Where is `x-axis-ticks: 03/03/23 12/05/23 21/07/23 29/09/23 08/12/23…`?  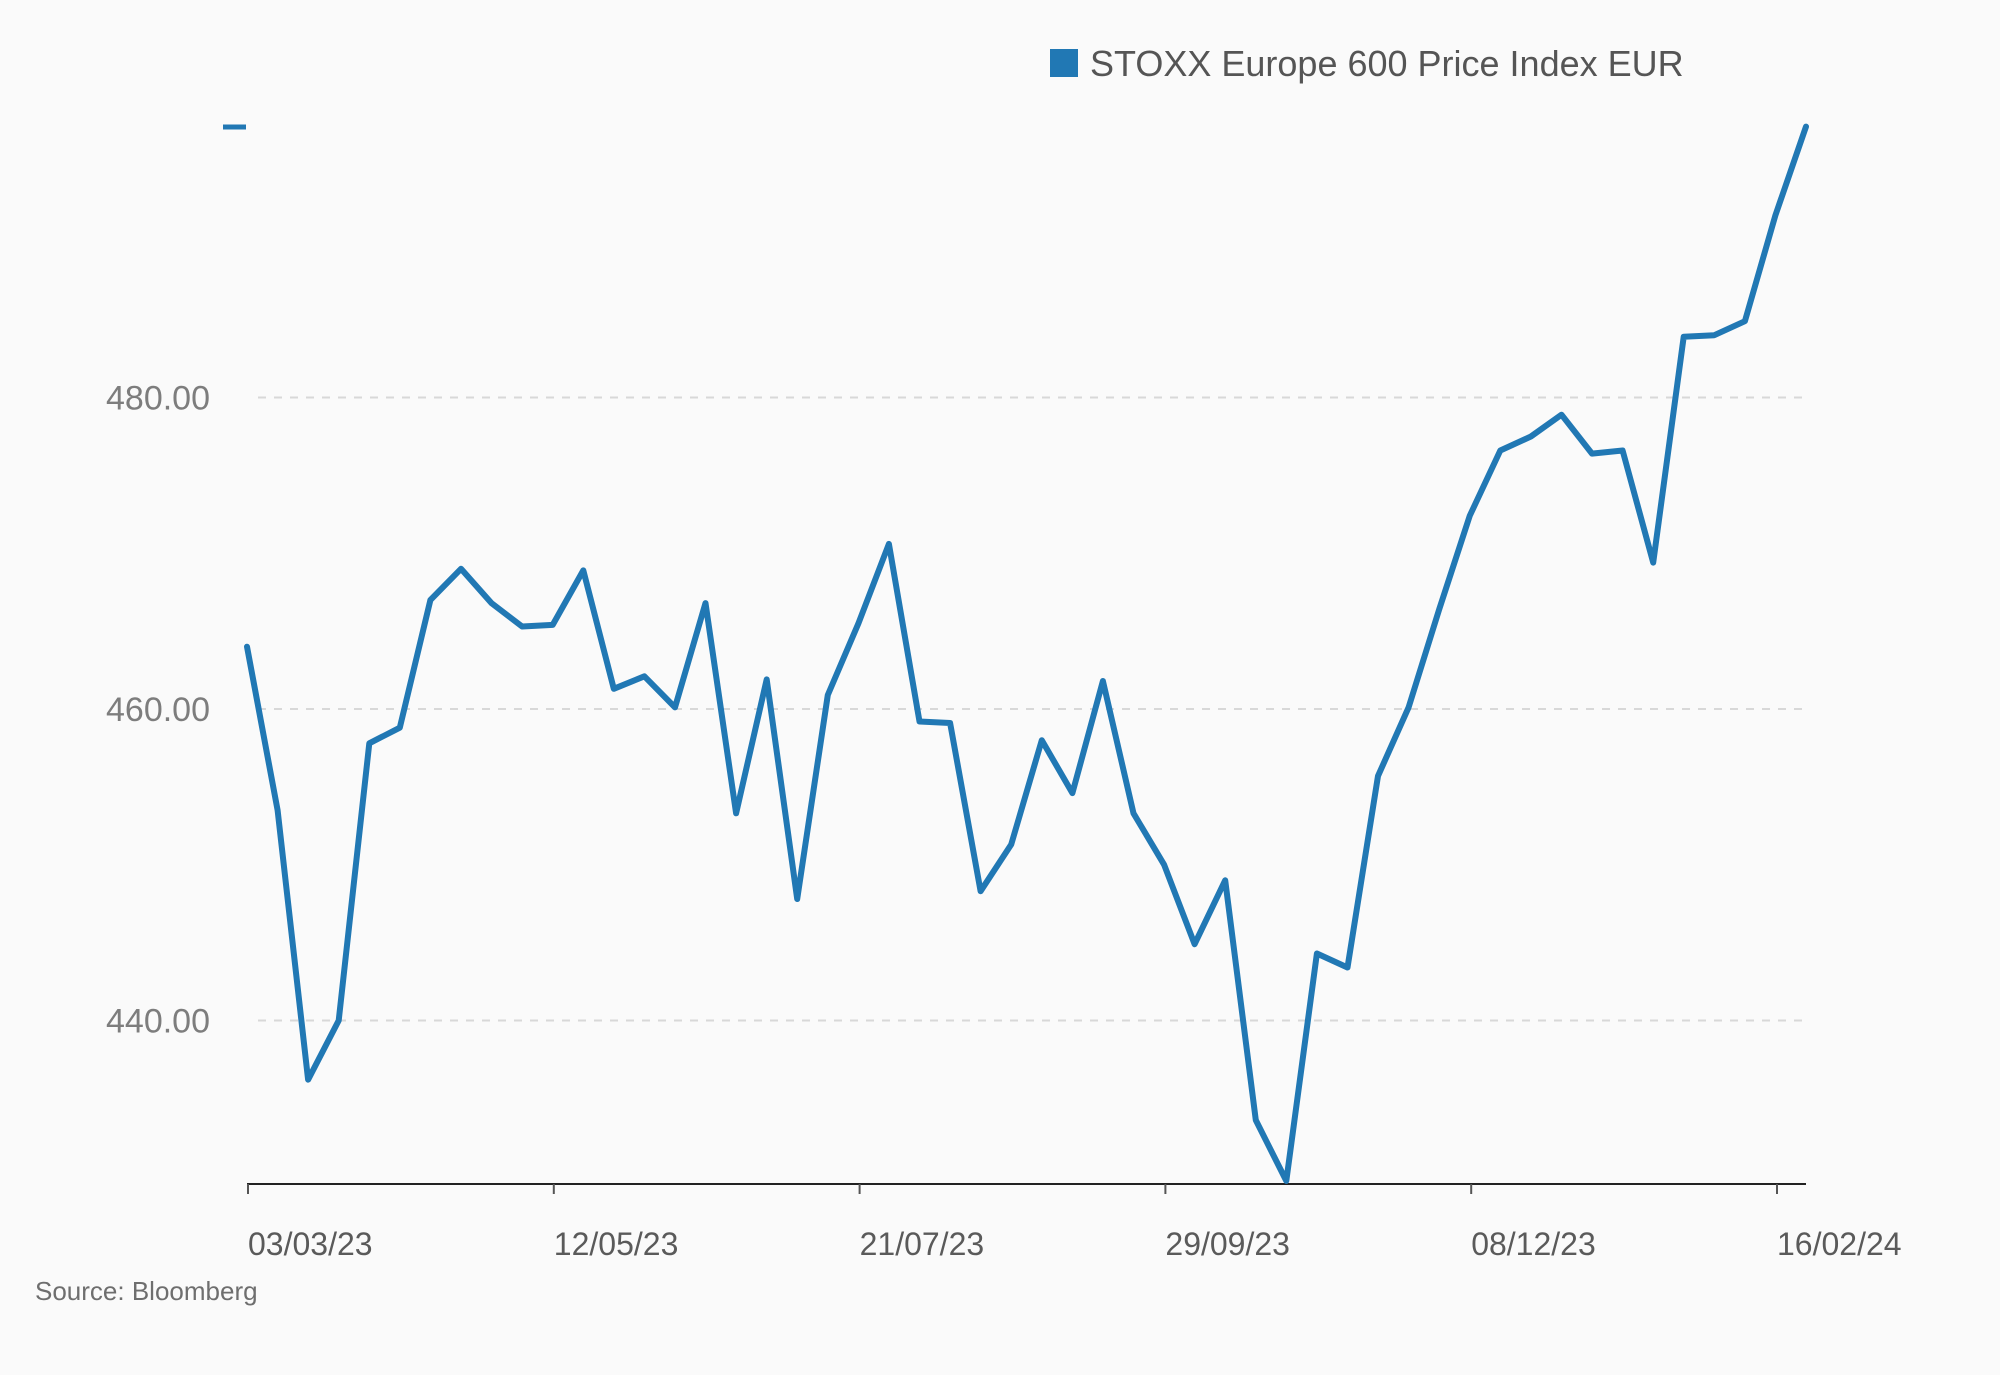 x-axis-ticks: 03/03/23 12/05/23 21/07/23 29/09/23 08/12/23… is located at coordinates (1074, 1223).